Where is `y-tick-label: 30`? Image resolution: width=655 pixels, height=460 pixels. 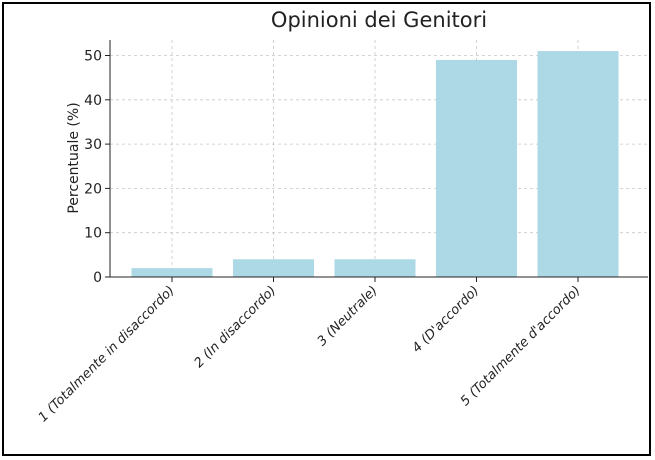
y-tick-label: 30 is located at coordinates (93, 145).